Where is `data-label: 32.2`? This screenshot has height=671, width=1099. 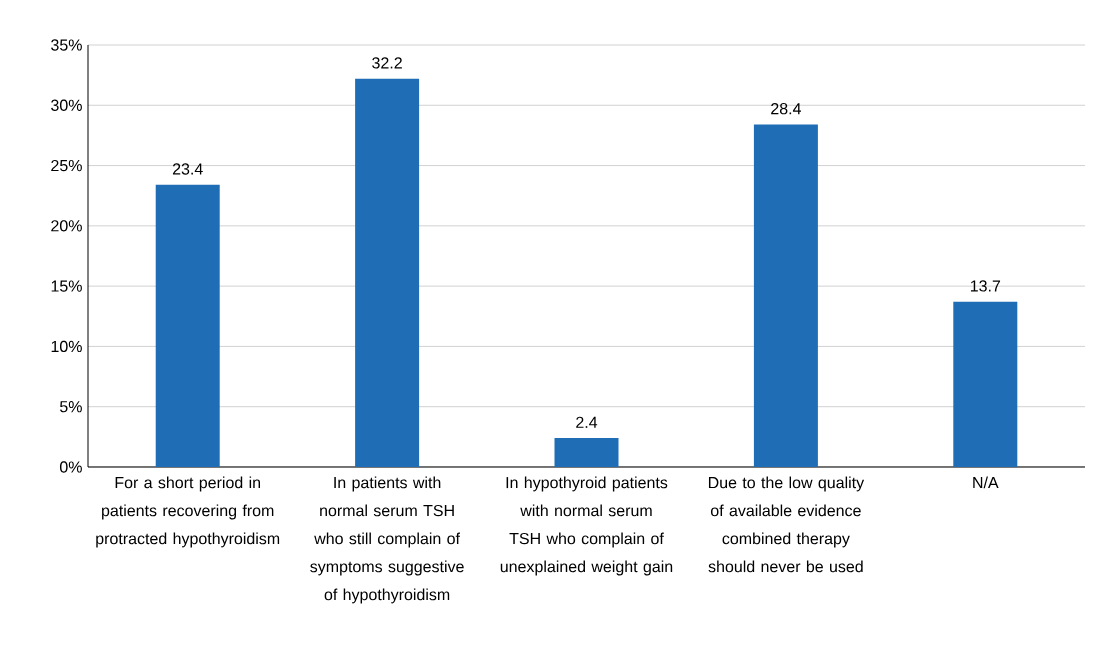
data-label: 32.2 is located at coordinates (387, 63).